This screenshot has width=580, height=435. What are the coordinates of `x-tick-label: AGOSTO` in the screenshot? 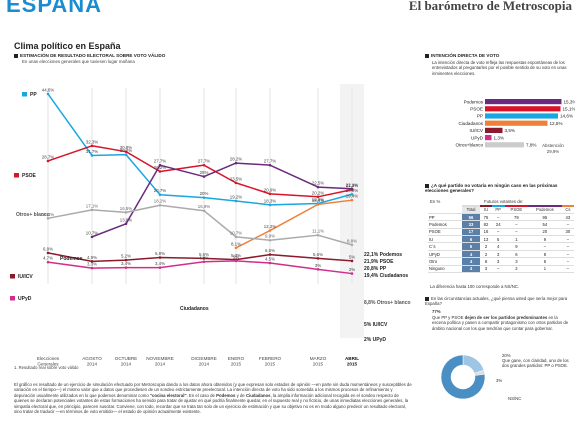 It's located at (92, 358).